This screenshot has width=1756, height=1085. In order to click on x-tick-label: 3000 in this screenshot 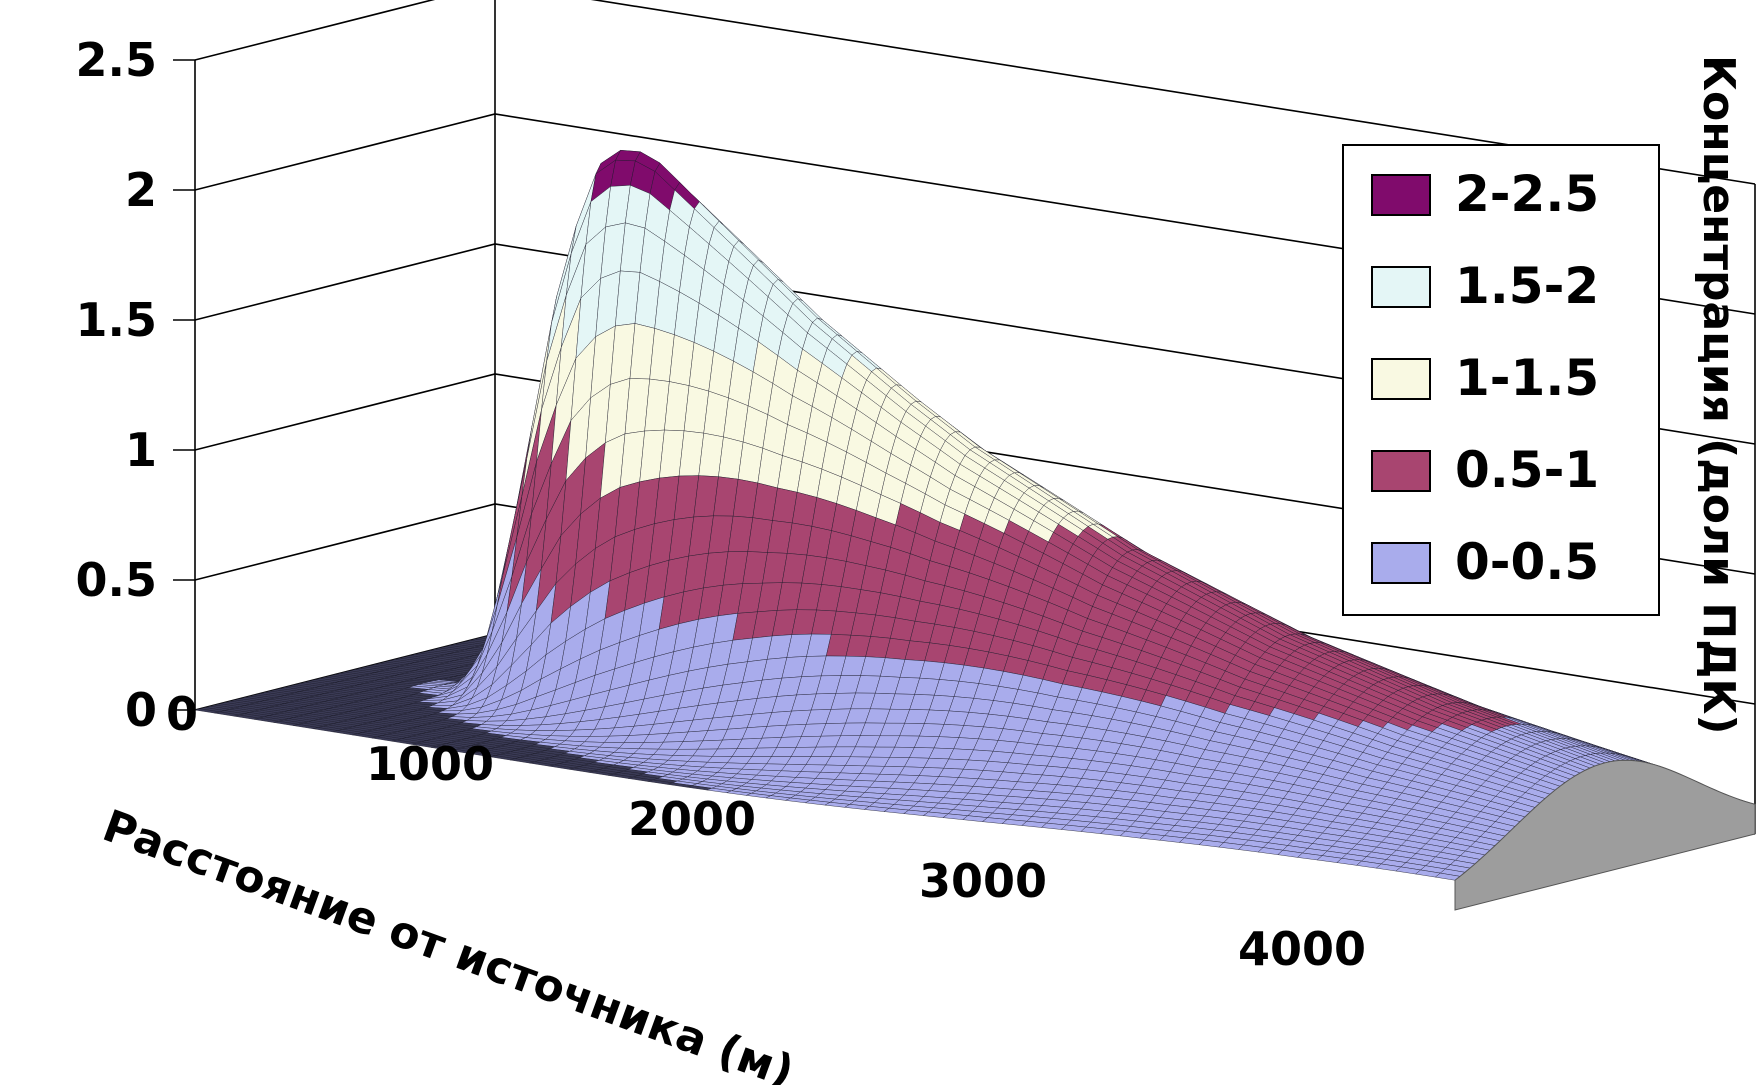, I will do `click(983, 881)`.